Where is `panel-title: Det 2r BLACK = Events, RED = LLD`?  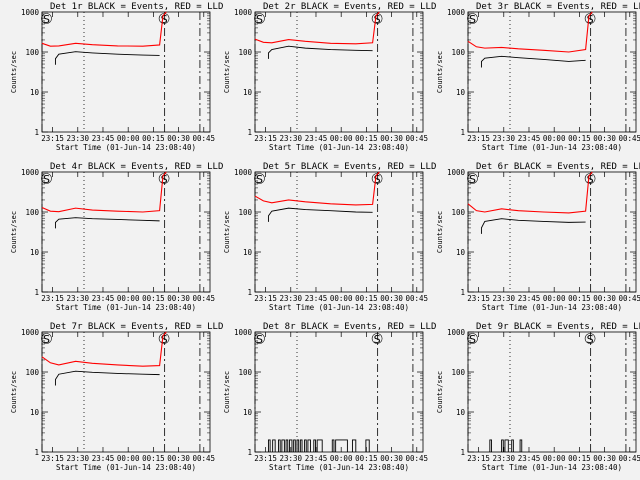 panel-title: Det 2r BLACK = Events, RED = LLD is located at coordinates (349, 7).